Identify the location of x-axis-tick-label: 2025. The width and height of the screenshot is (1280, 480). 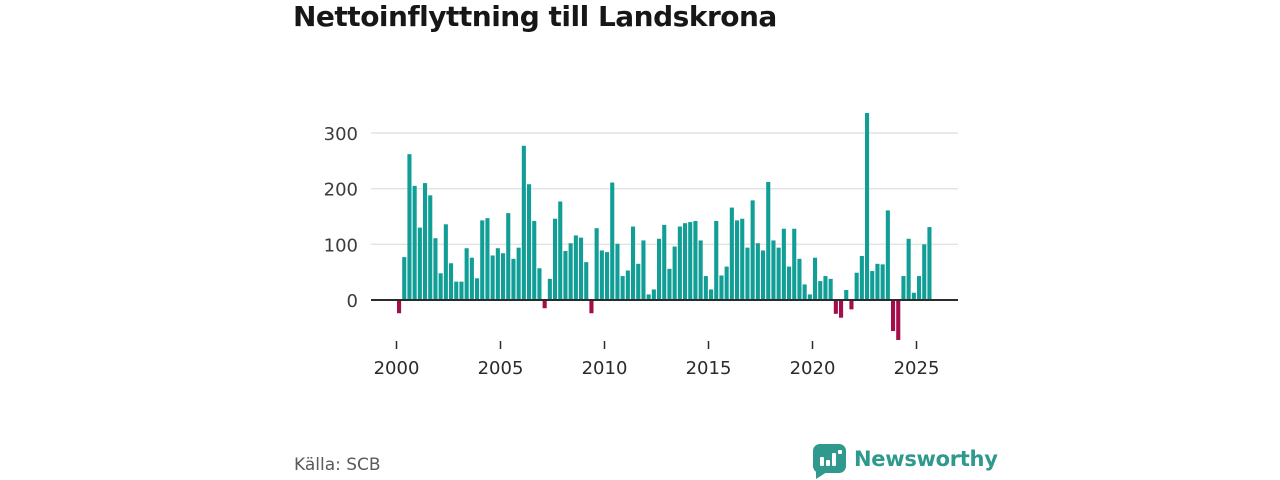
(917, 368).